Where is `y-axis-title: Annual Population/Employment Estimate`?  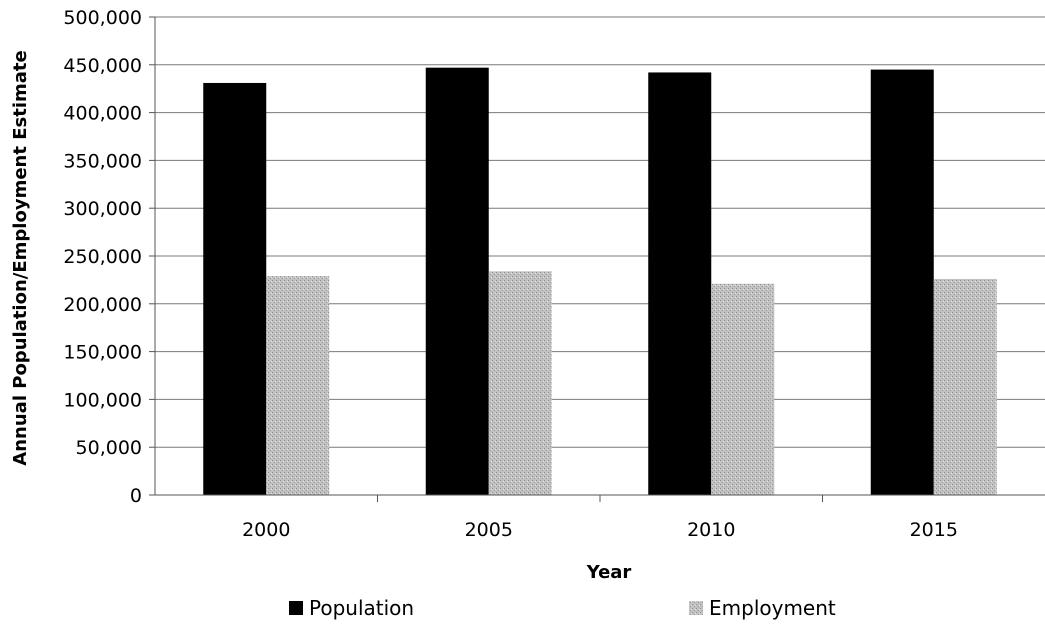
y-axis-title: Annual Population/Employment Estimate is located at coordinates (20, 257).